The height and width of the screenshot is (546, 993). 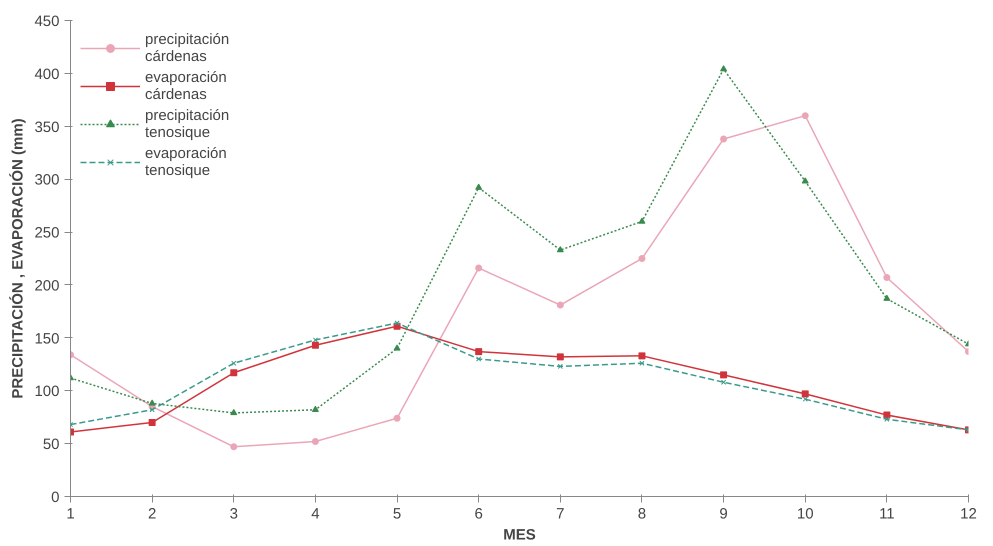 I want to click on y-tick-label: 150, so click(x=47, y=339).